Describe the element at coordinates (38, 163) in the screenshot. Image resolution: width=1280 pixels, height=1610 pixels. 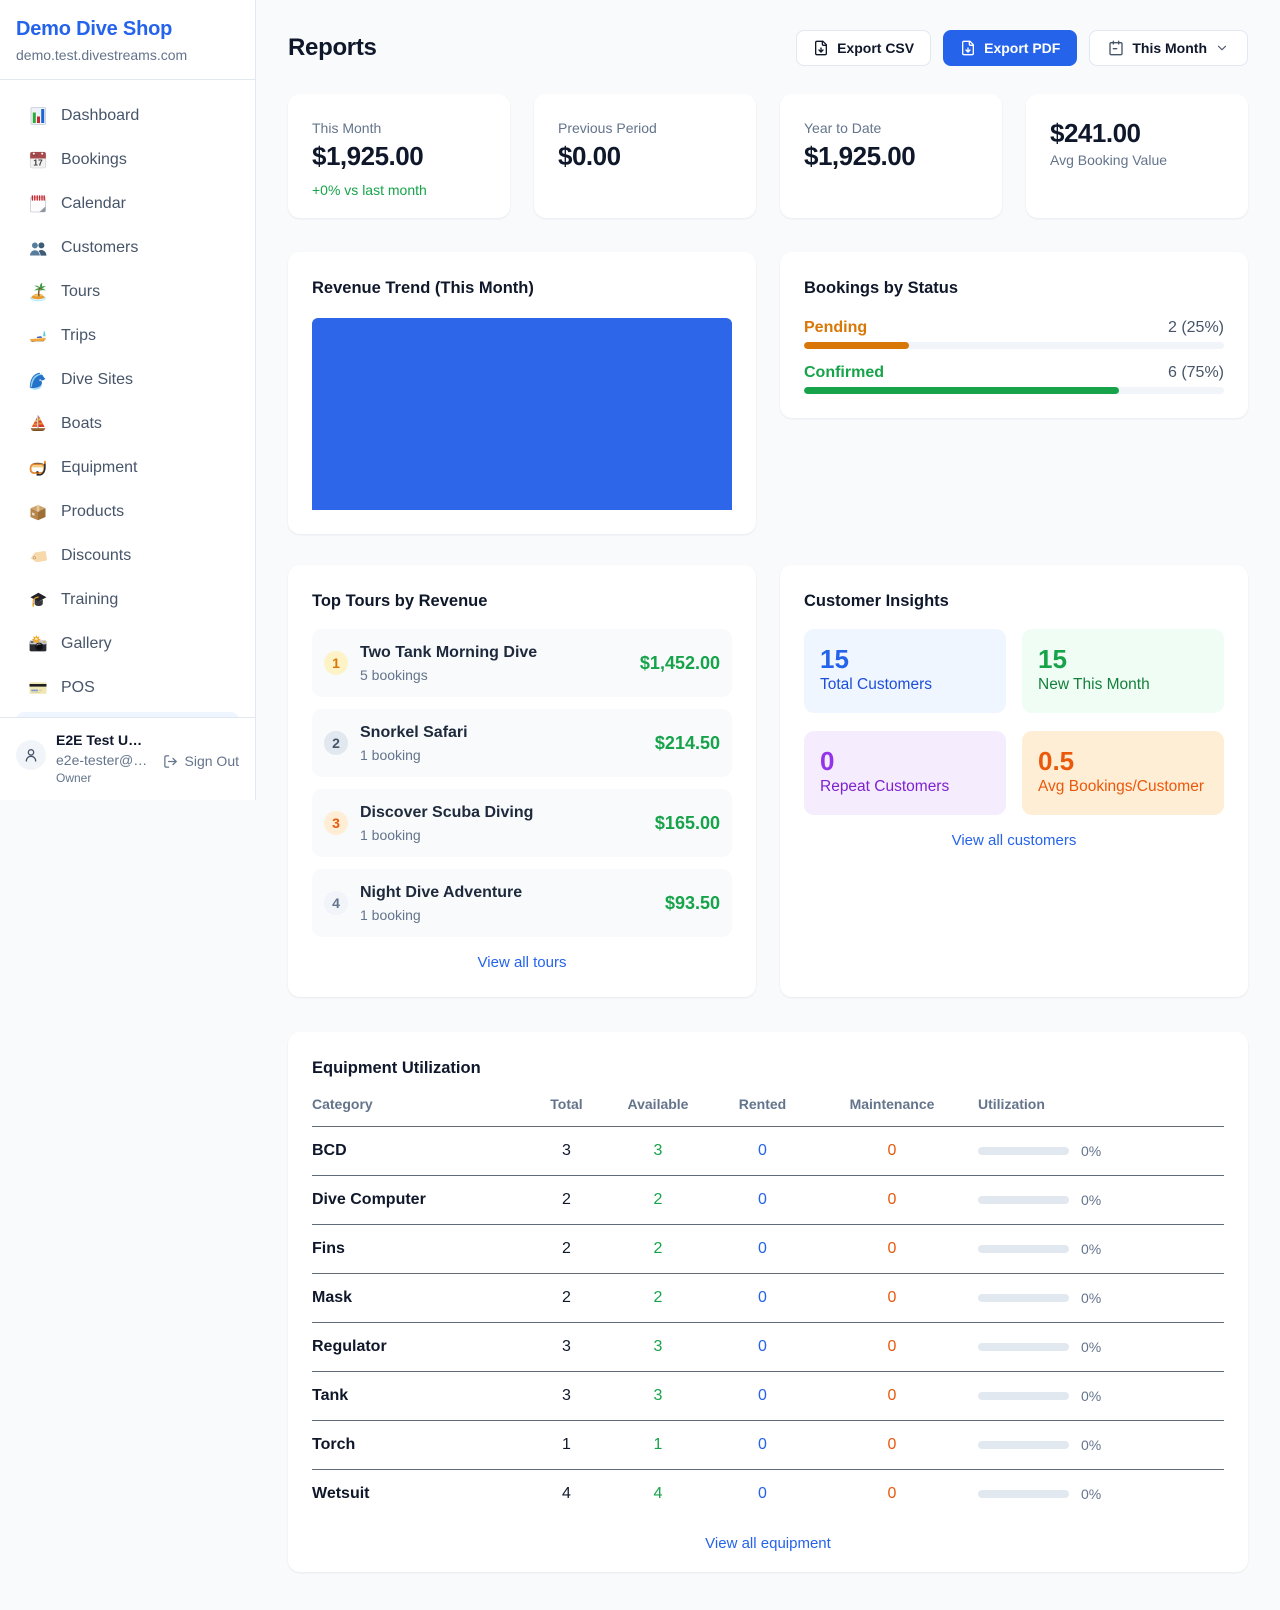
I see `svg-text: 17` at that location.